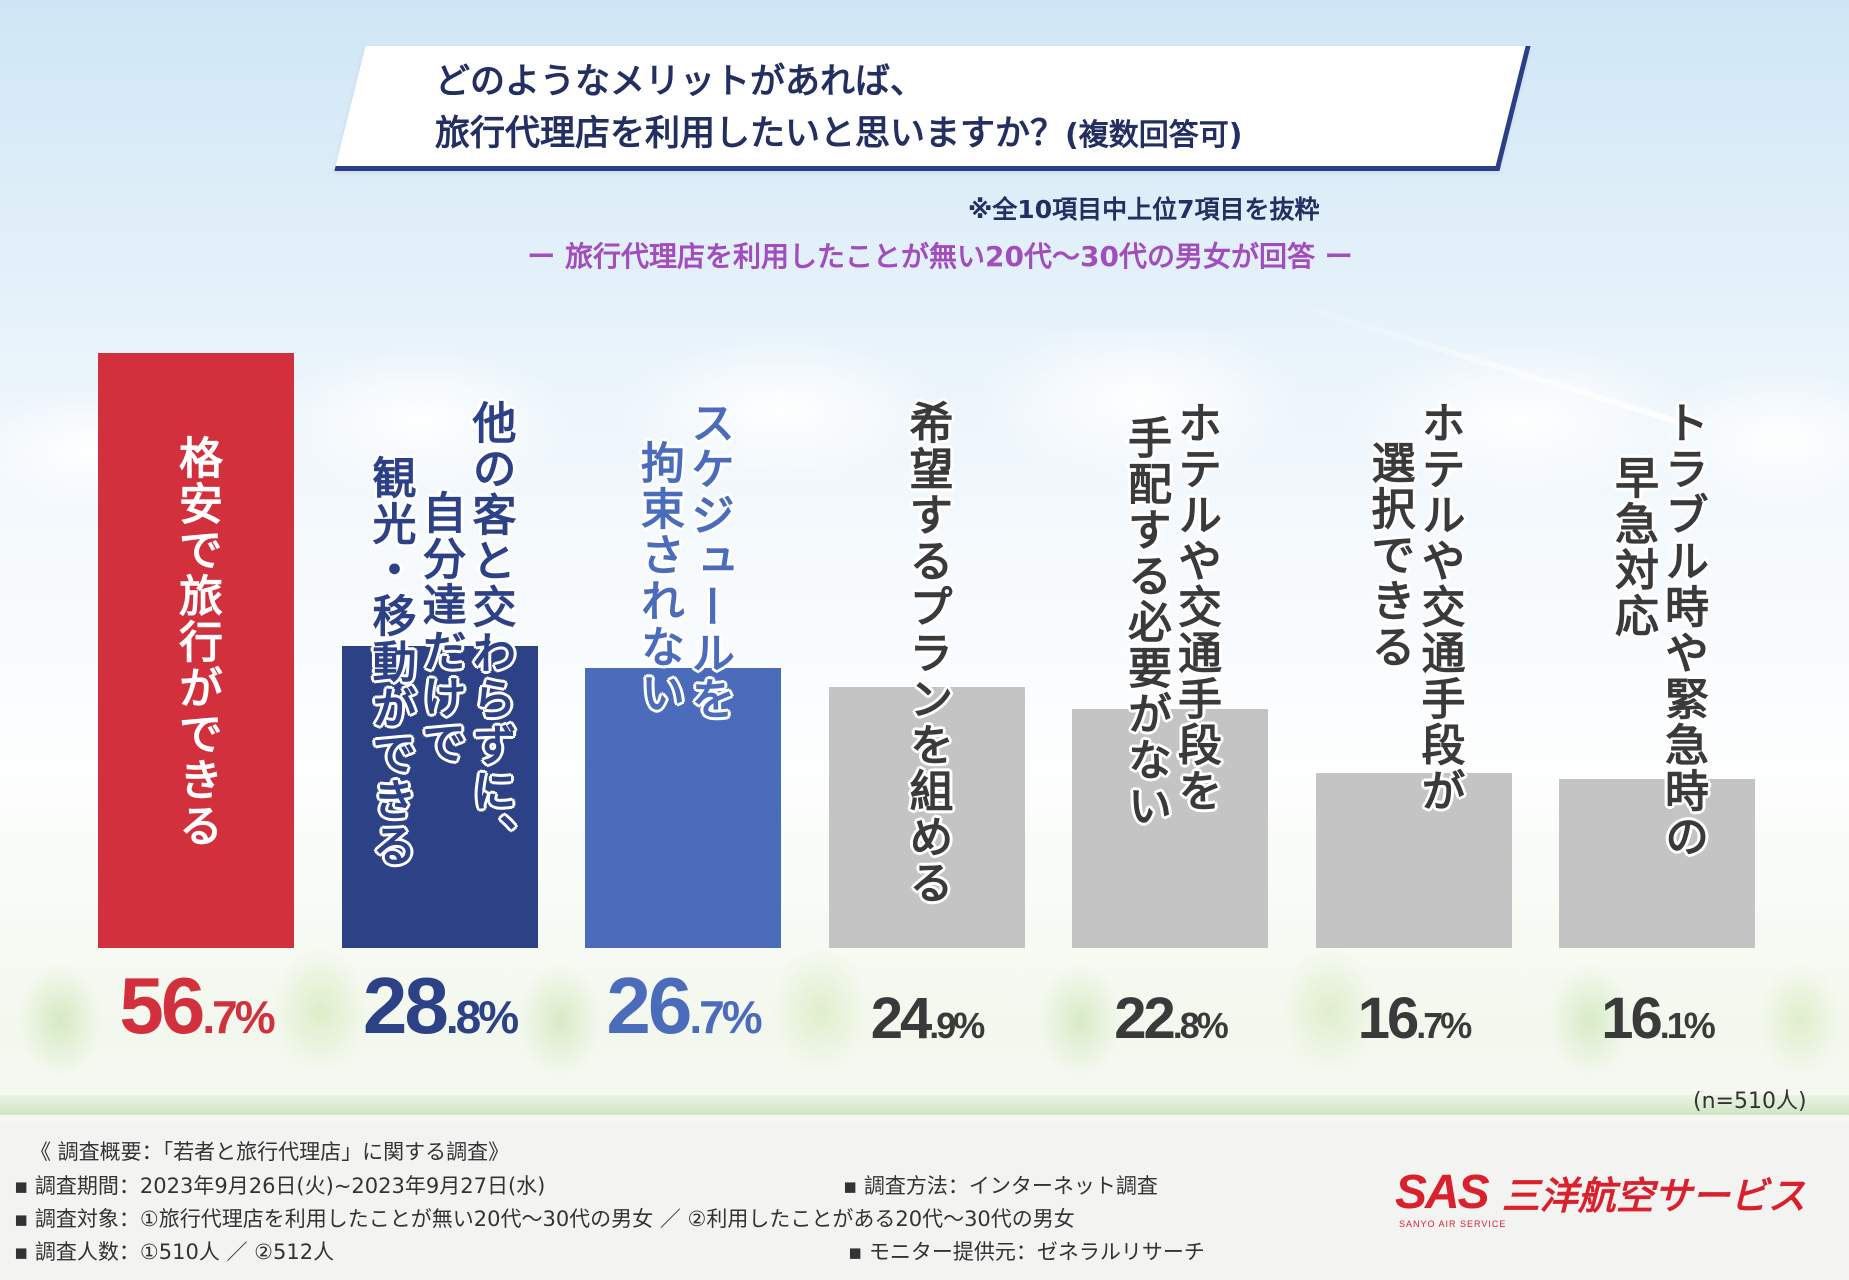 This screenshot has height=1280, width=1849. I want to click on extract-note: ※全10項目中上位7項目を抜粋, so click(1144, 209).